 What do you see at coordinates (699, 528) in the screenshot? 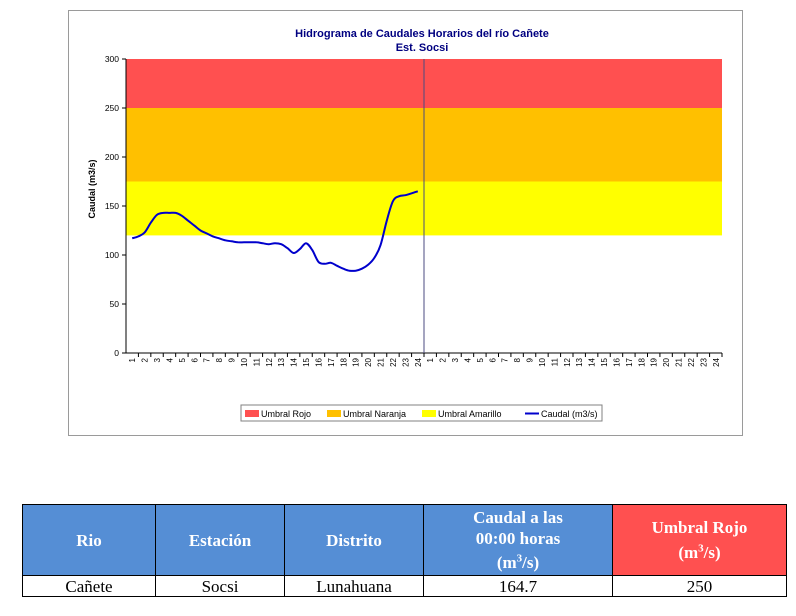
I see `header-umbral-line1: Umbral Rojo` at bounding box center [699, 528].